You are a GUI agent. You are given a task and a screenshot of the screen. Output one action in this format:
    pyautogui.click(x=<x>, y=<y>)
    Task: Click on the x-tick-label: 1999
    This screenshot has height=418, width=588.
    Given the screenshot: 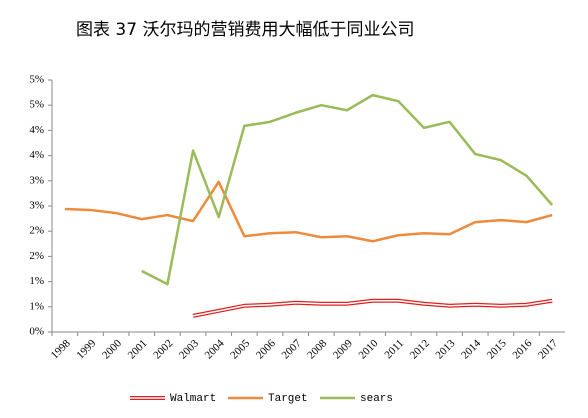 What is the action you would take?
    pyautogui.click(x=86, y=349)
    